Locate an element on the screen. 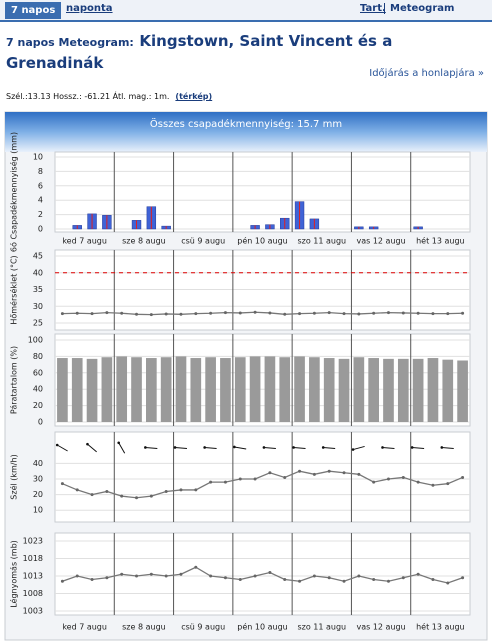  y-tick-label: 35 is located at coordinates (38, 289).